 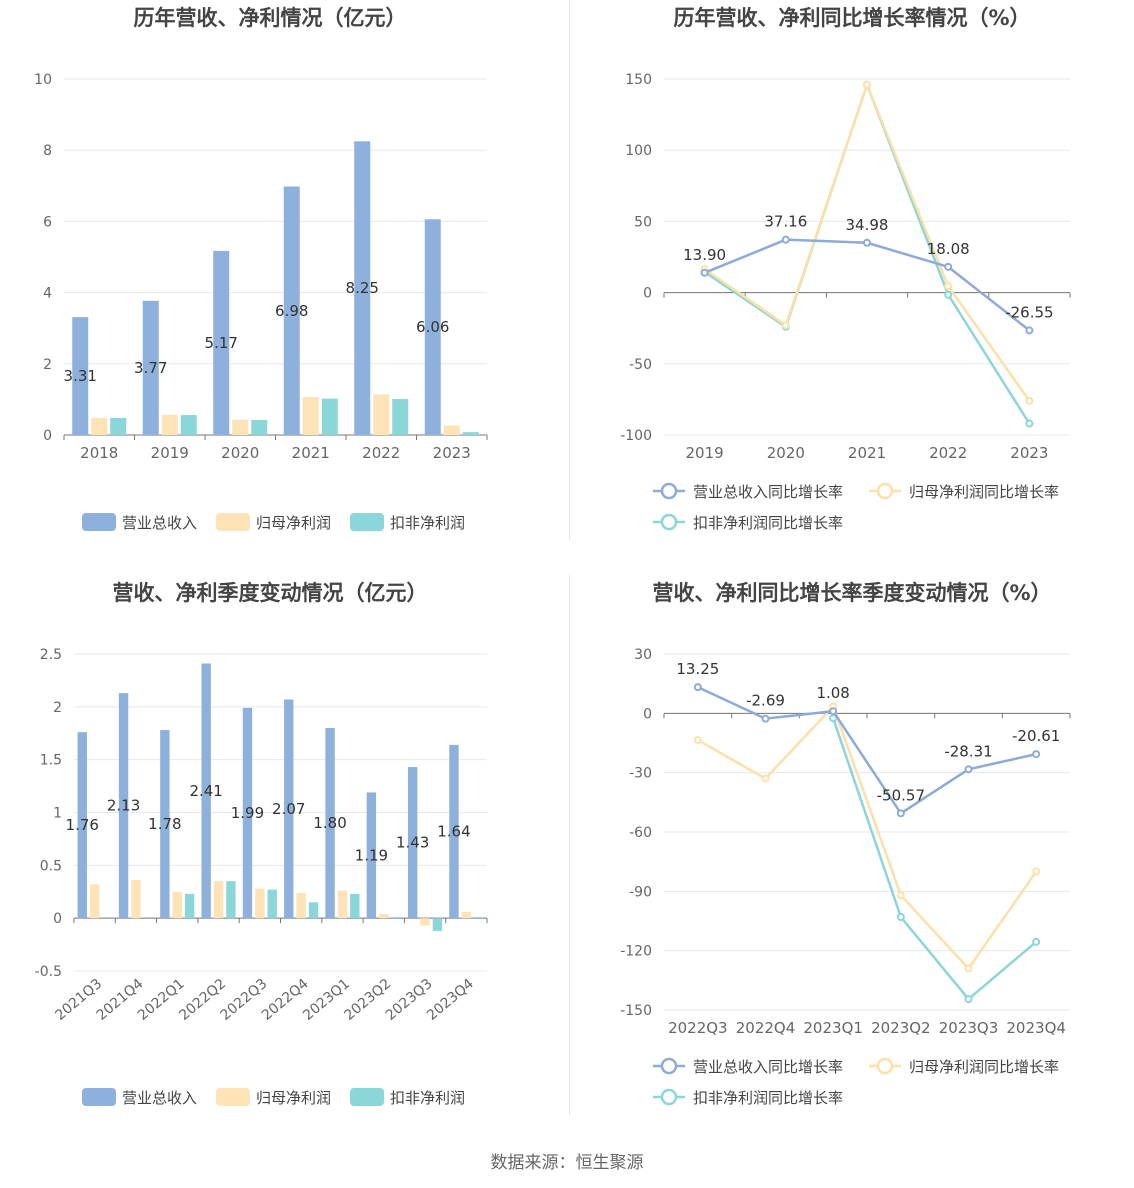 What do you see at coordinates (47, 294) in the screenshot?
I see `y-tick-label: 4` at bounding box center [47, 294].